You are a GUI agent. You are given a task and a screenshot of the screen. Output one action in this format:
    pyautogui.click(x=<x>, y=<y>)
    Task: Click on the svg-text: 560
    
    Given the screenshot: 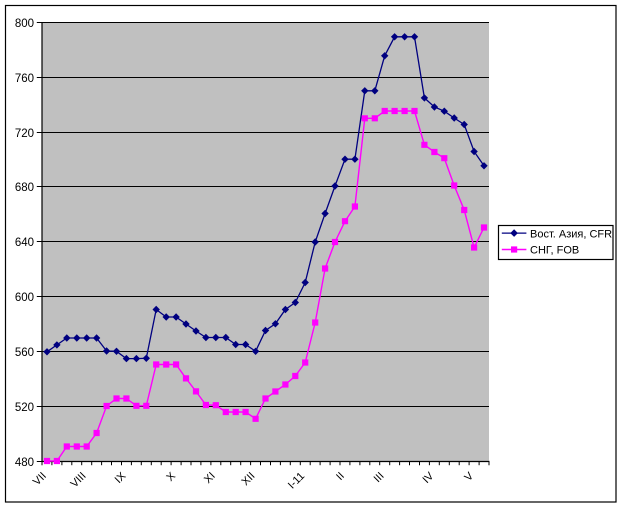 What is the action you would take?
    pyautogui.click(x=24, y=353)
    